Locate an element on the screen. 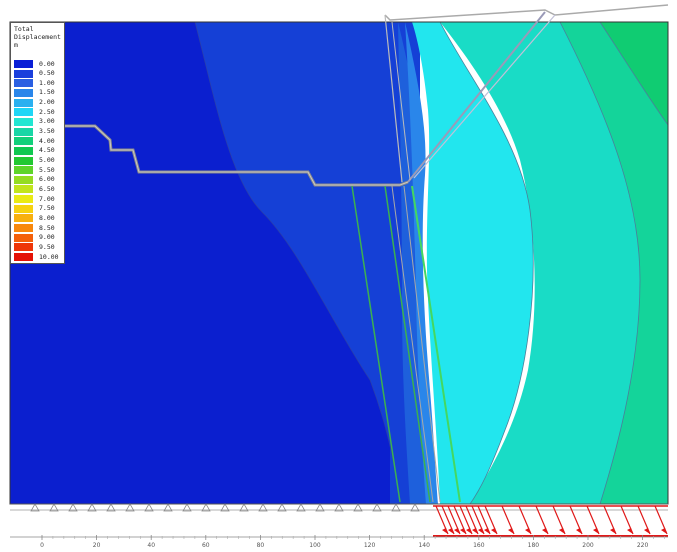  x-axis-tick-label: 80 is located at coordinates (261, 545).